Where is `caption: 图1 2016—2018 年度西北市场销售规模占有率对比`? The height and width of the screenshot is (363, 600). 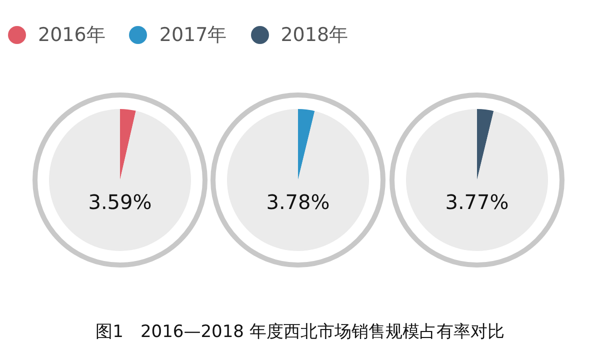
caption: 图1 2016—2018 年度西北市场销售规模占有率对比 is located at coordinates (300, 332).